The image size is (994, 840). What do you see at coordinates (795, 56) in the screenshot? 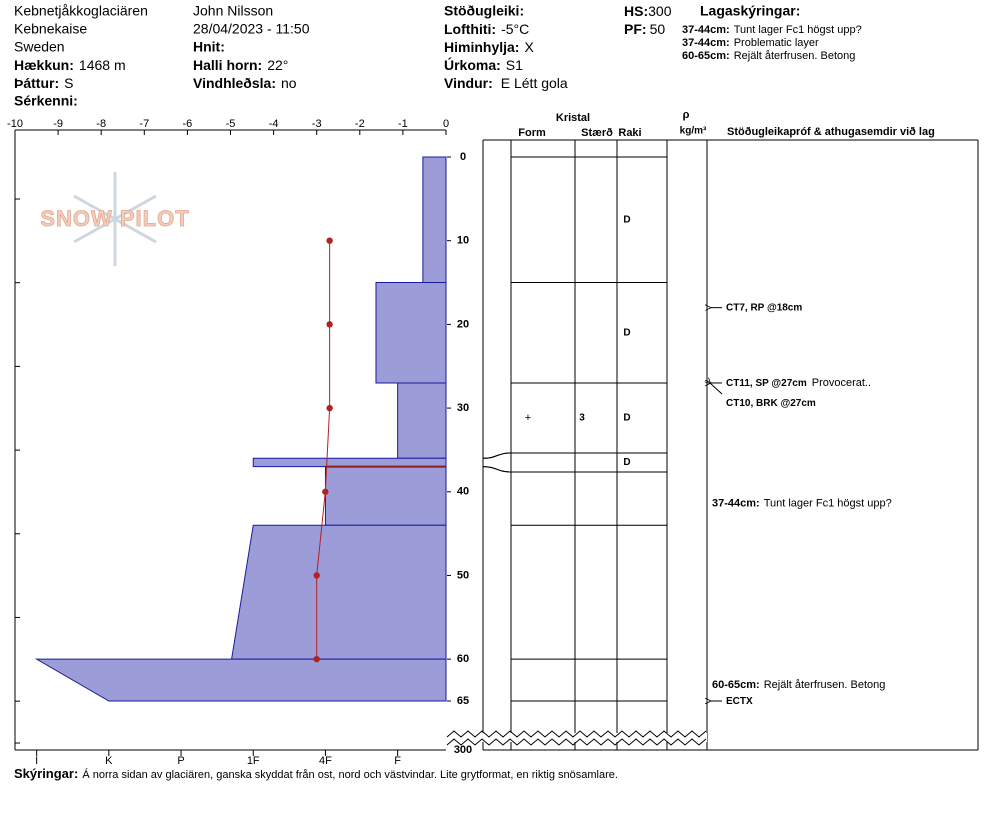
I see `layer-note-text: Rejält återfrusen. Betong` at bounding box center [795, 56].